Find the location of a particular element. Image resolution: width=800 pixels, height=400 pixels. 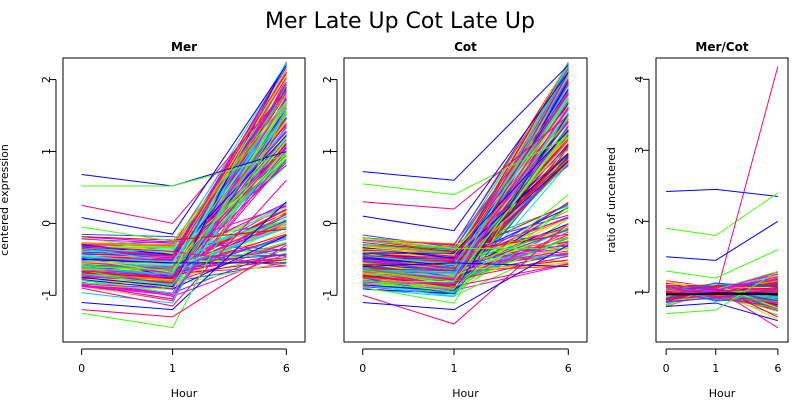

figure-title: Mer Late Up Cot Late Up is located at coordinates (400, 21).